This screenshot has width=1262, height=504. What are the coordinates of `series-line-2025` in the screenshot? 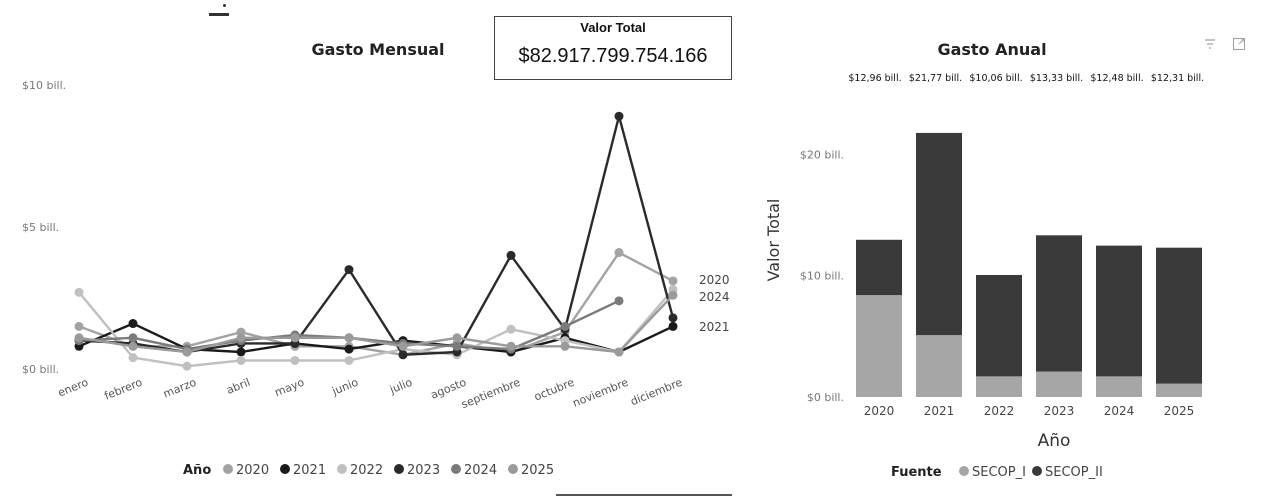 It's located at (376, 324).